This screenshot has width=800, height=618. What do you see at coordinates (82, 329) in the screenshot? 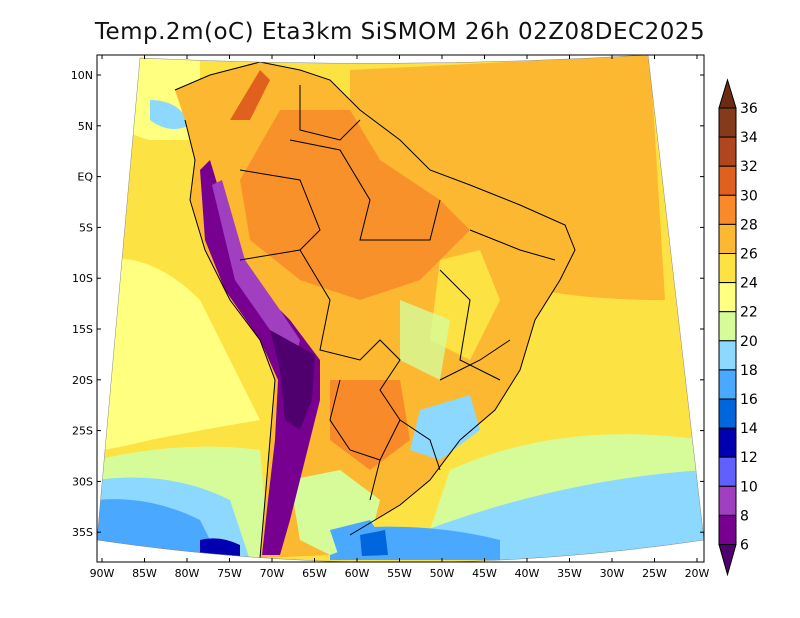
I see `lat-label: 15S` at bounding box center [82, 329].